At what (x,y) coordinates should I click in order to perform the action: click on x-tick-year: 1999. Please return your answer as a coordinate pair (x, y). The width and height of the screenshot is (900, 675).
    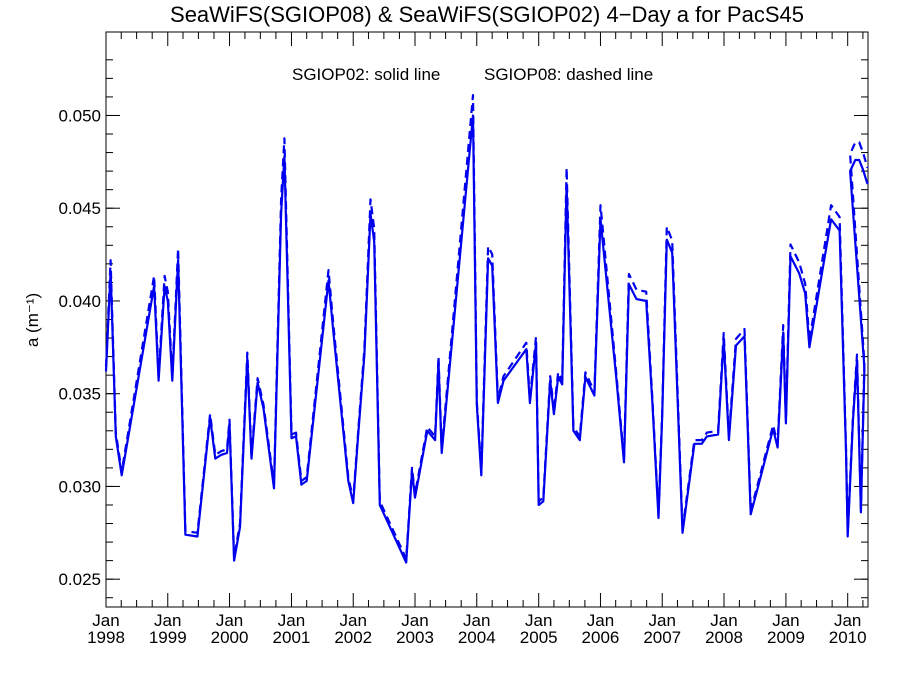
    Looking at the image, I should click on (168, 637).